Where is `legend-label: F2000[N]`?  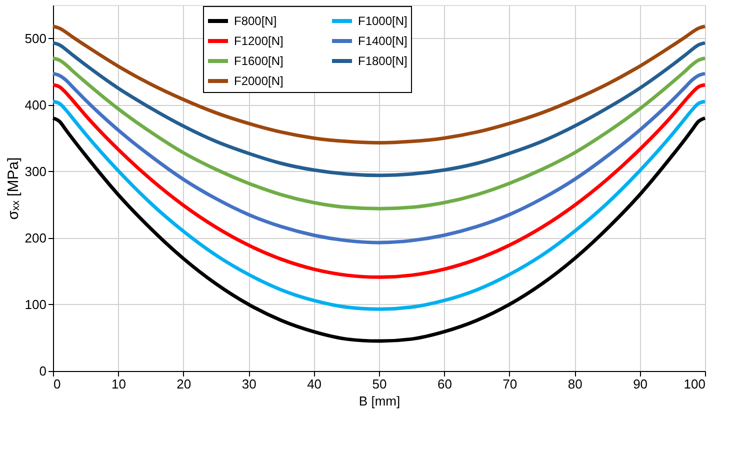
legend-label: F2000[N] is located at coordinates (259, 81).